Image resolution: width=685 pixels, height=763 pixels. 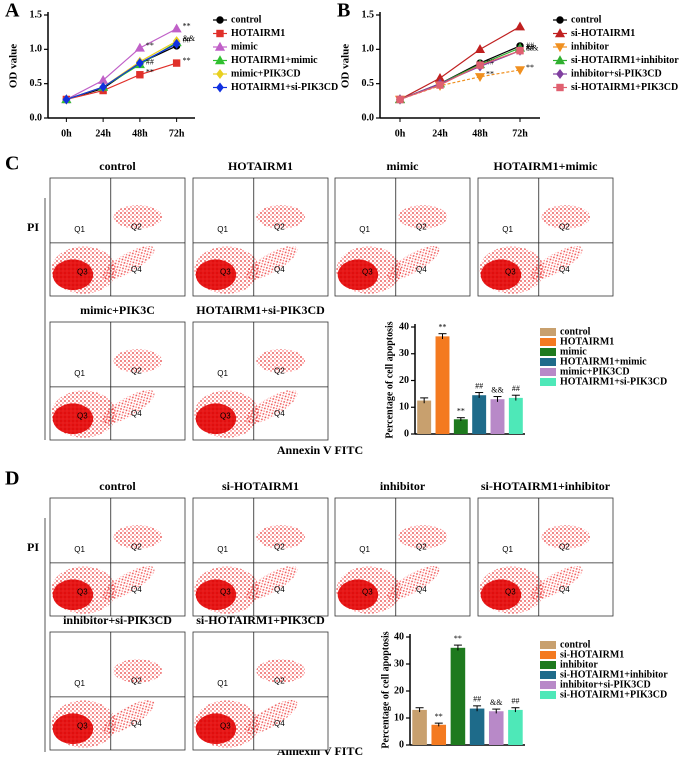 What do you see at coordinates (385, 689) in the screenshot?
I see `y-axis-label: Percentage of cell apoptosis` at bounding box center [385, 689].